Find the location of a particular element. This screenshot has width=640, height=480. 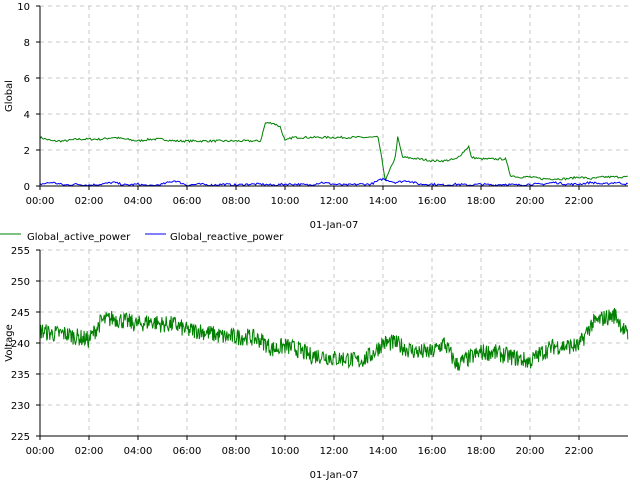

y-tick-label: 8 is located at coordinates (27, 43).